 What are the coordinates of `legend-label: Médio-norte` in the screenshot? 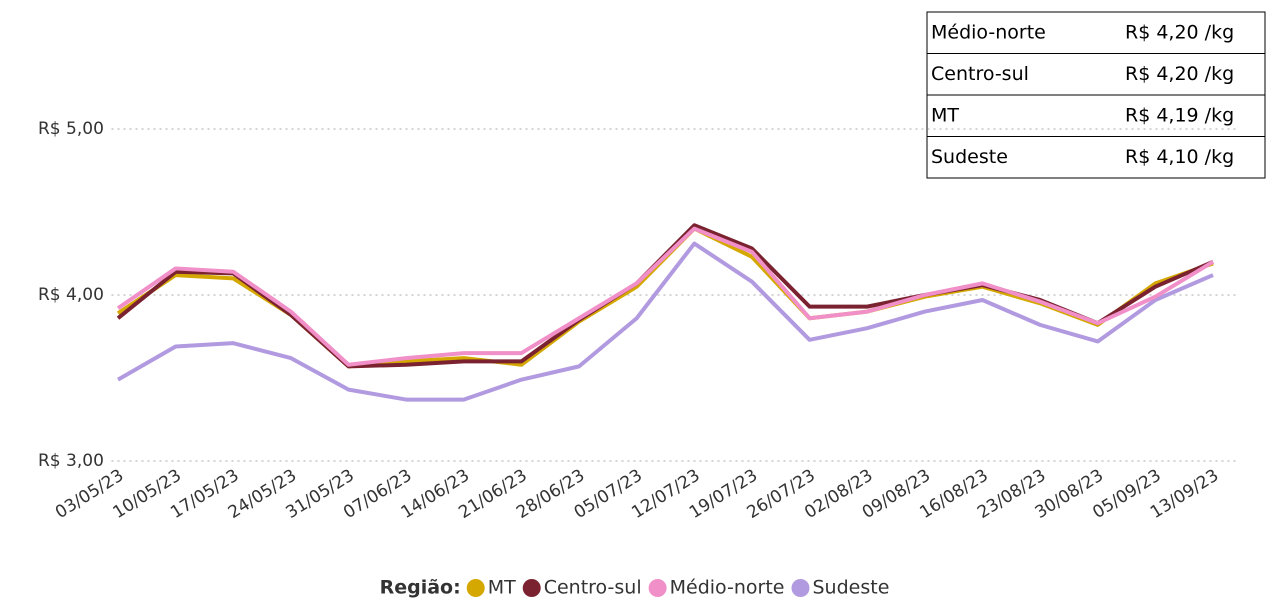 It's located at (727, 588).